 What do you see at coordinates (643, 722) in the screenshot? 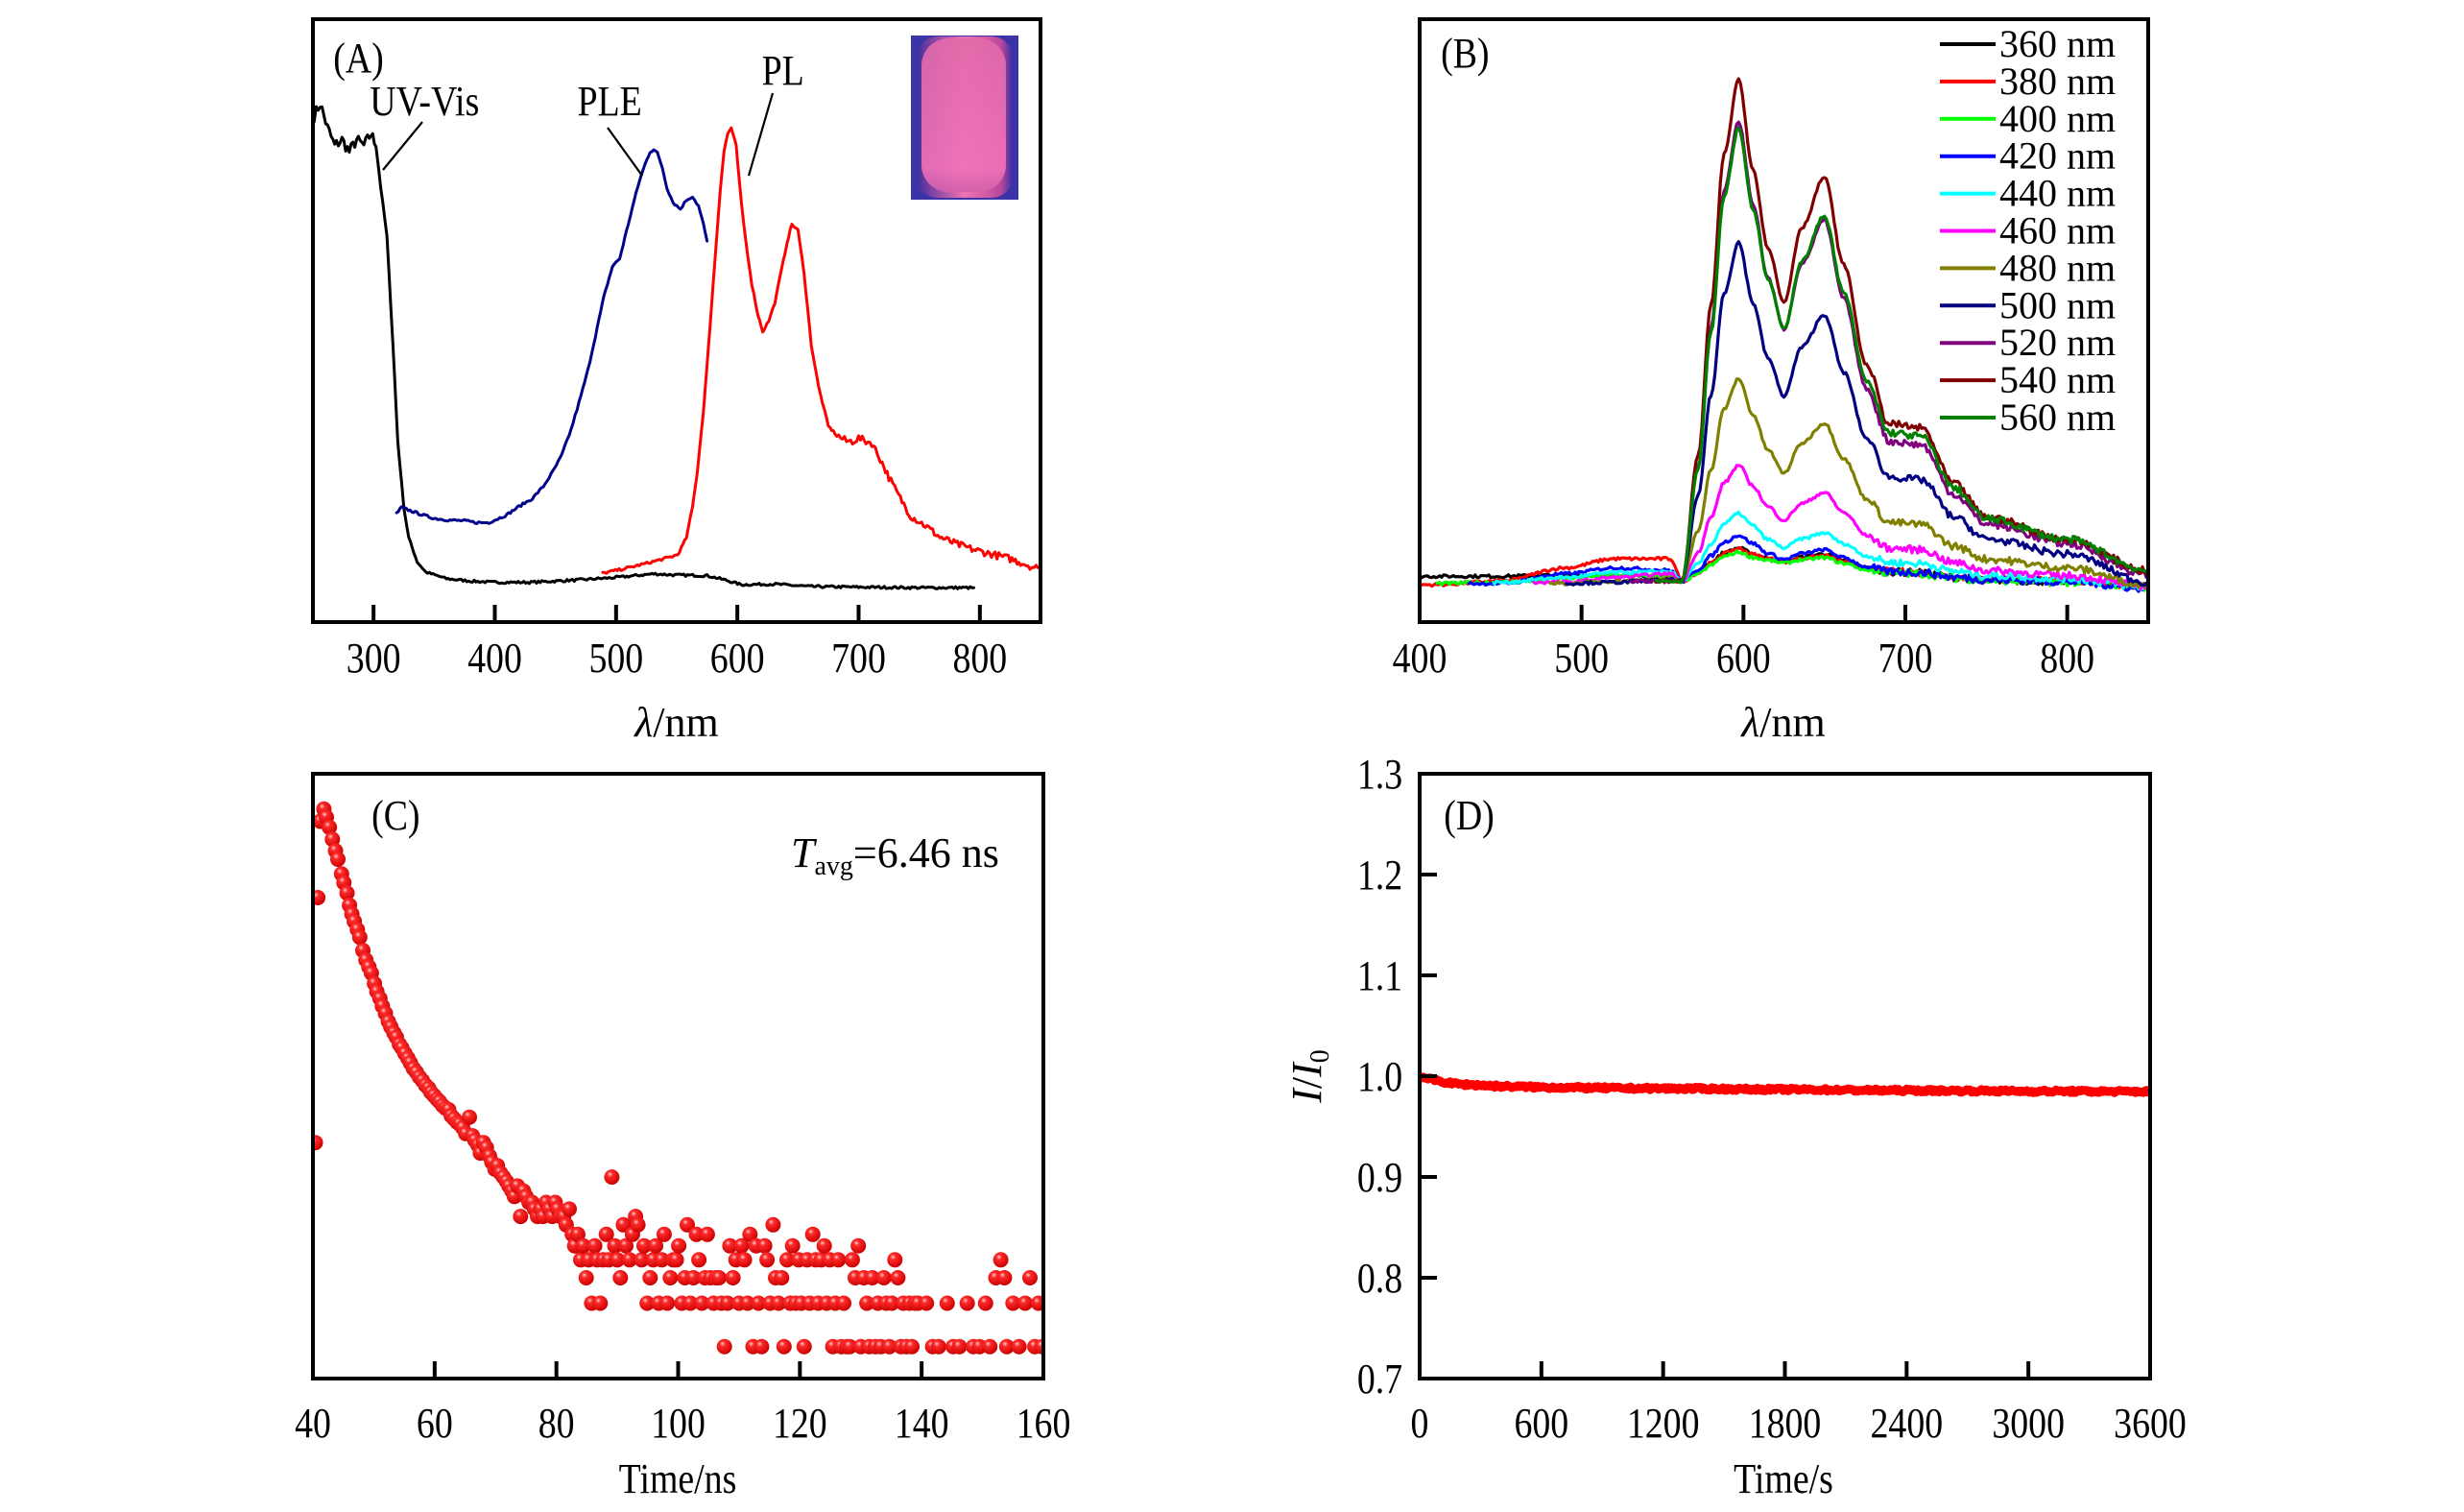
I see `lambda-symbol: λ` at bounding box center [643, 722].